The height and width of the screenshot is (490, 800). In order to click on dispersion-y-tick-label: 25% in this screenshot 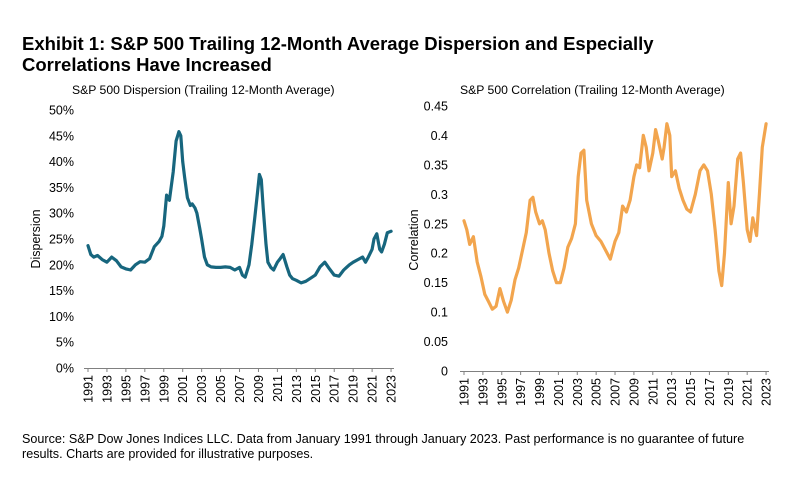, I will do `click(61, 240)`.